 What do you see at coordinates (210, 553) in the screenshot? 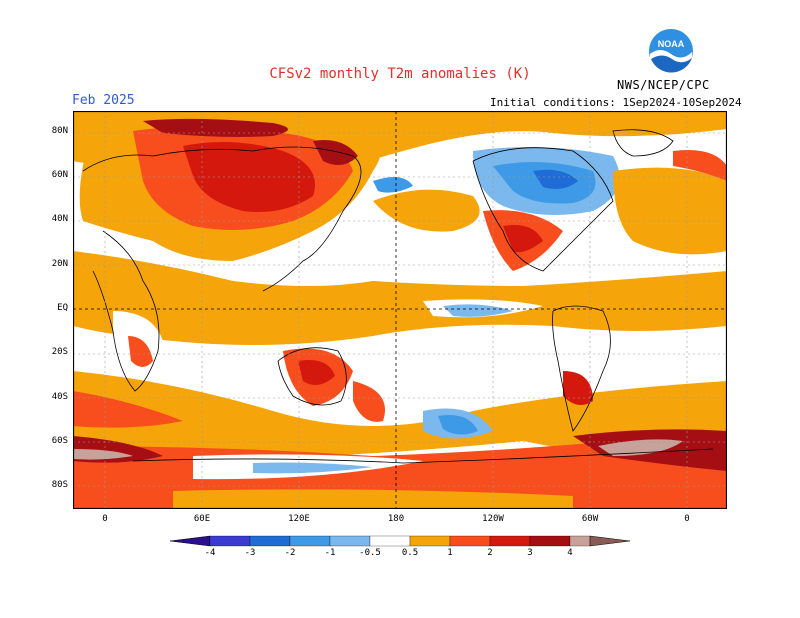
I see `colorbar-label: -4` at bounding box center [210, 553].